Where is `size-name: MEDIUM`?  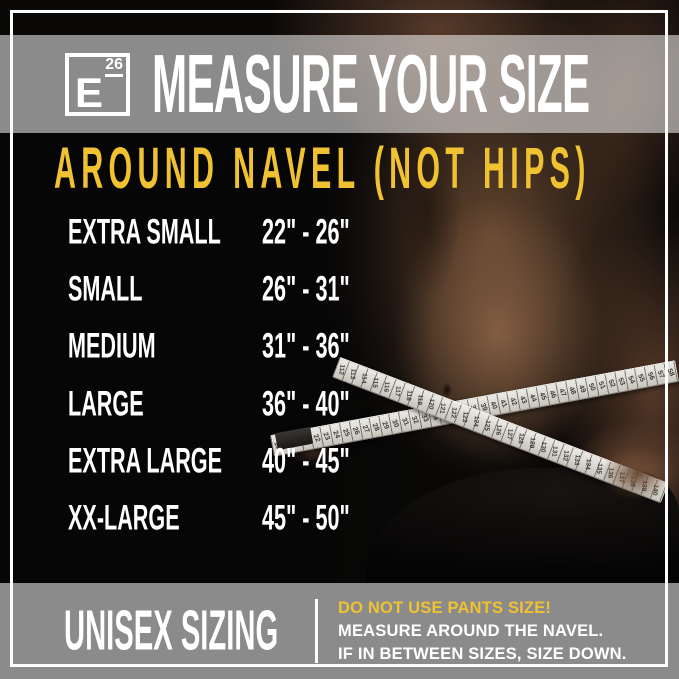 size-name: MEDIUM is located at coordinates (112, 346).